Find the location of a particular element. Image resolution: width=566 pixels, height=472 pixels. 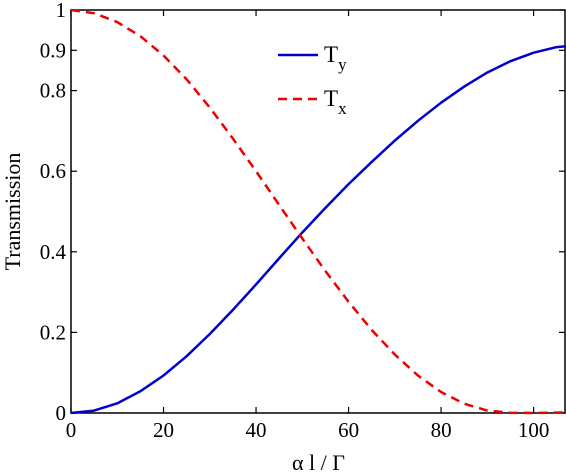

y-tick-label: 0.4 is located at coordinates (53, 252).